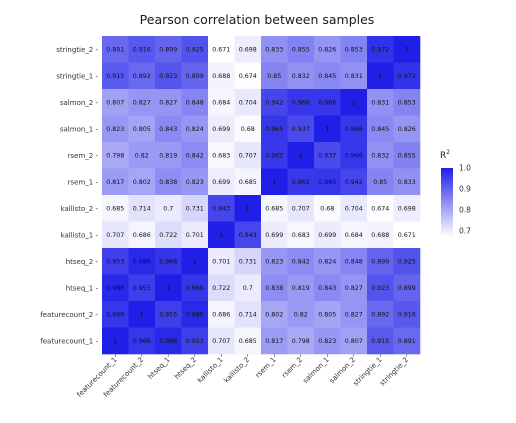  I want to click on heatmap-cell-label: 0.698, so click(407, 208).